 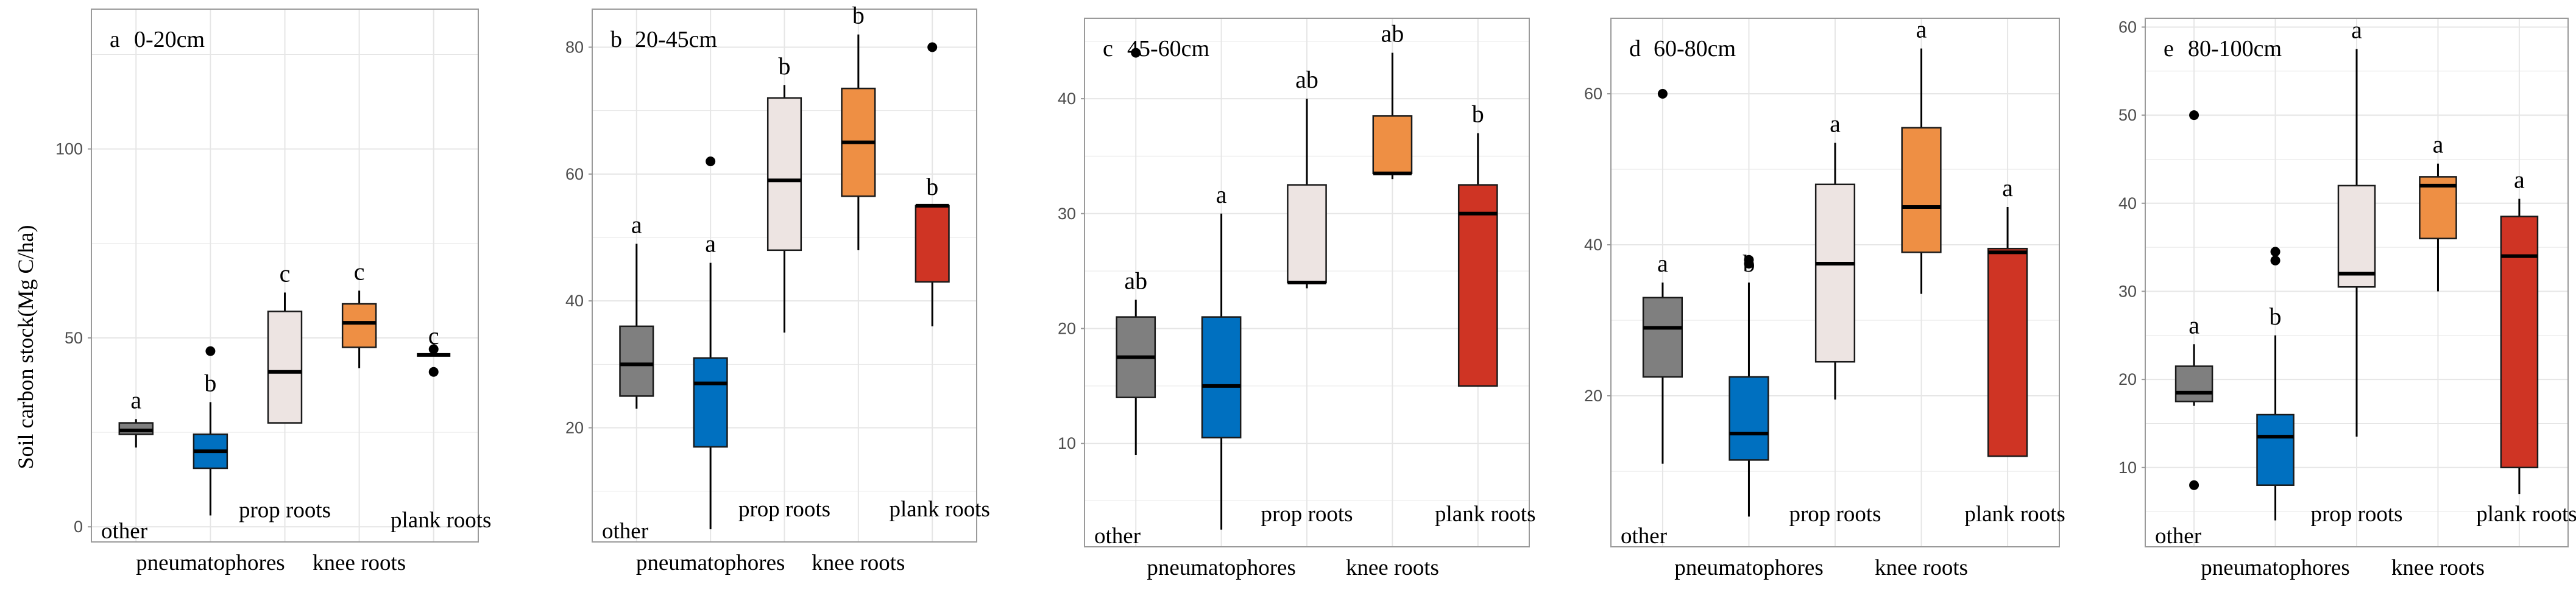 What do you see at coordinates (115, 39) in the screenshot?
I see `panel-letter: a` at bounding box center [115, 39].